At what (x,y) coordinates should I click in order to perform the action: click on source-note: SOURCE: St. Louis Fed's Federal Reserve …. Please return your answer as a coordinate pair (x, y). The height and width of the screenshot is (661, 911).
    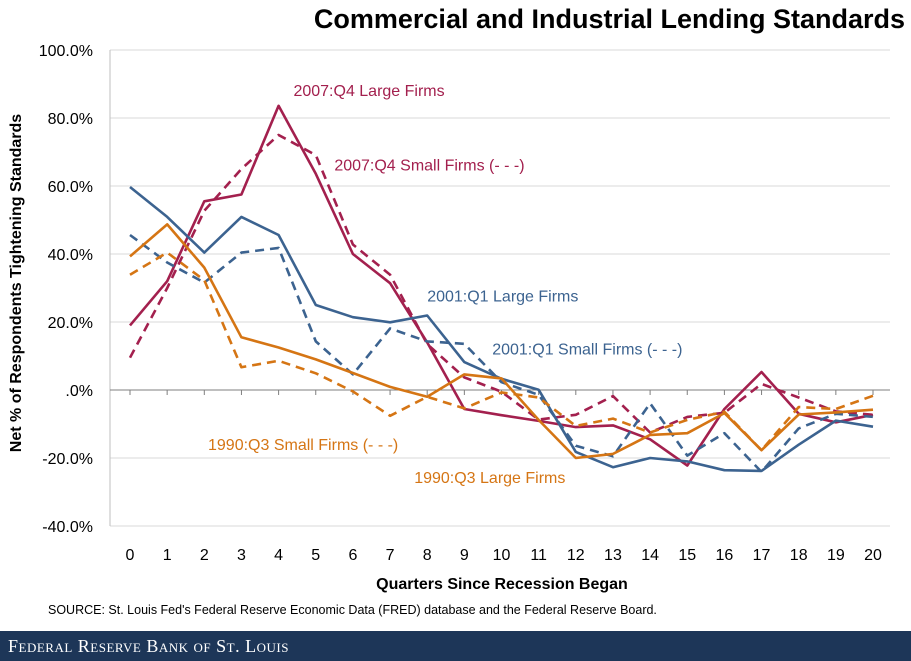
    Looking at the image, I should click on (352, 610).